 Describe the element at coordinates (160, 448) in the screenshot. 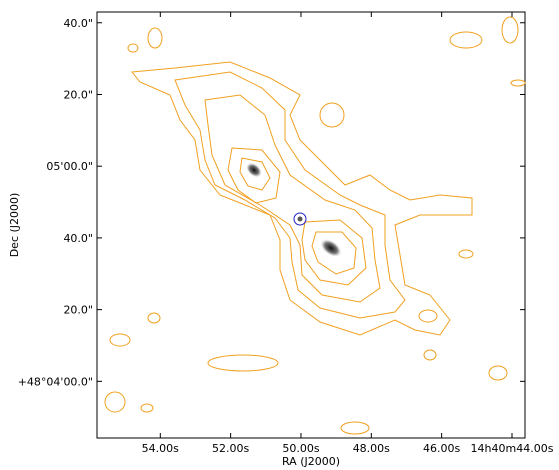

I see `x-tick-label: 54.00s` at that location.